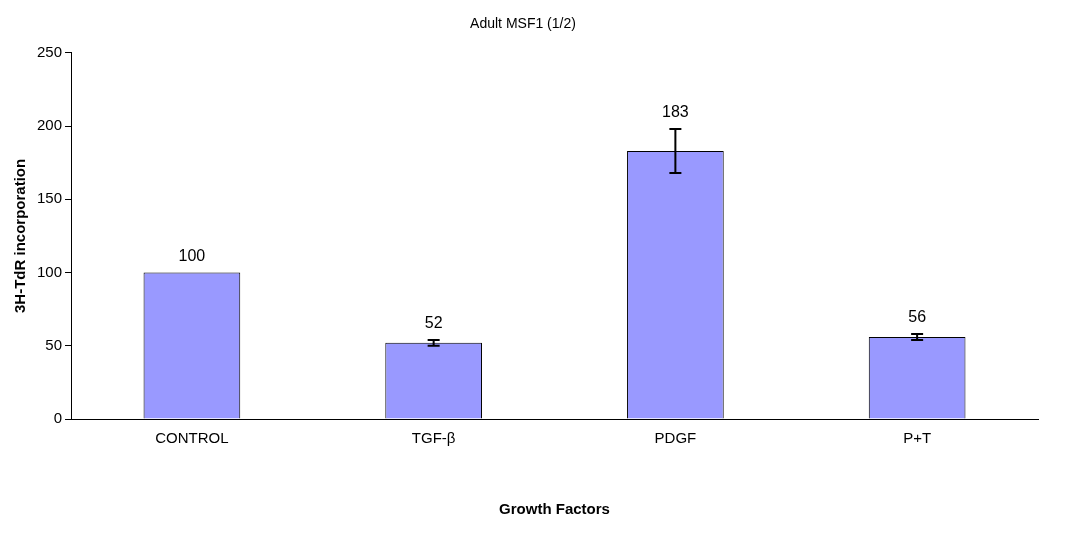 This screenshot has height=536, width=1074. What do you see at coordinates (675, 112) in the screenshot?
I see `data-label: 183` at bounding box center [675, 112].